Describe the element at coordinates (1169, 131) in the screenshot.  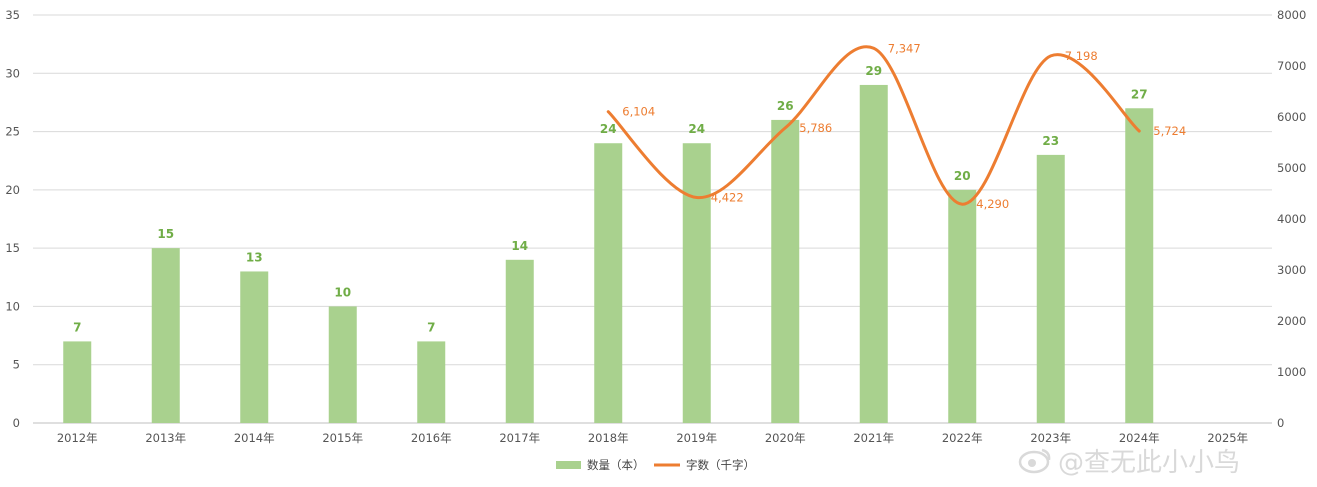
I see `line-data-label: 5,724` at that location.